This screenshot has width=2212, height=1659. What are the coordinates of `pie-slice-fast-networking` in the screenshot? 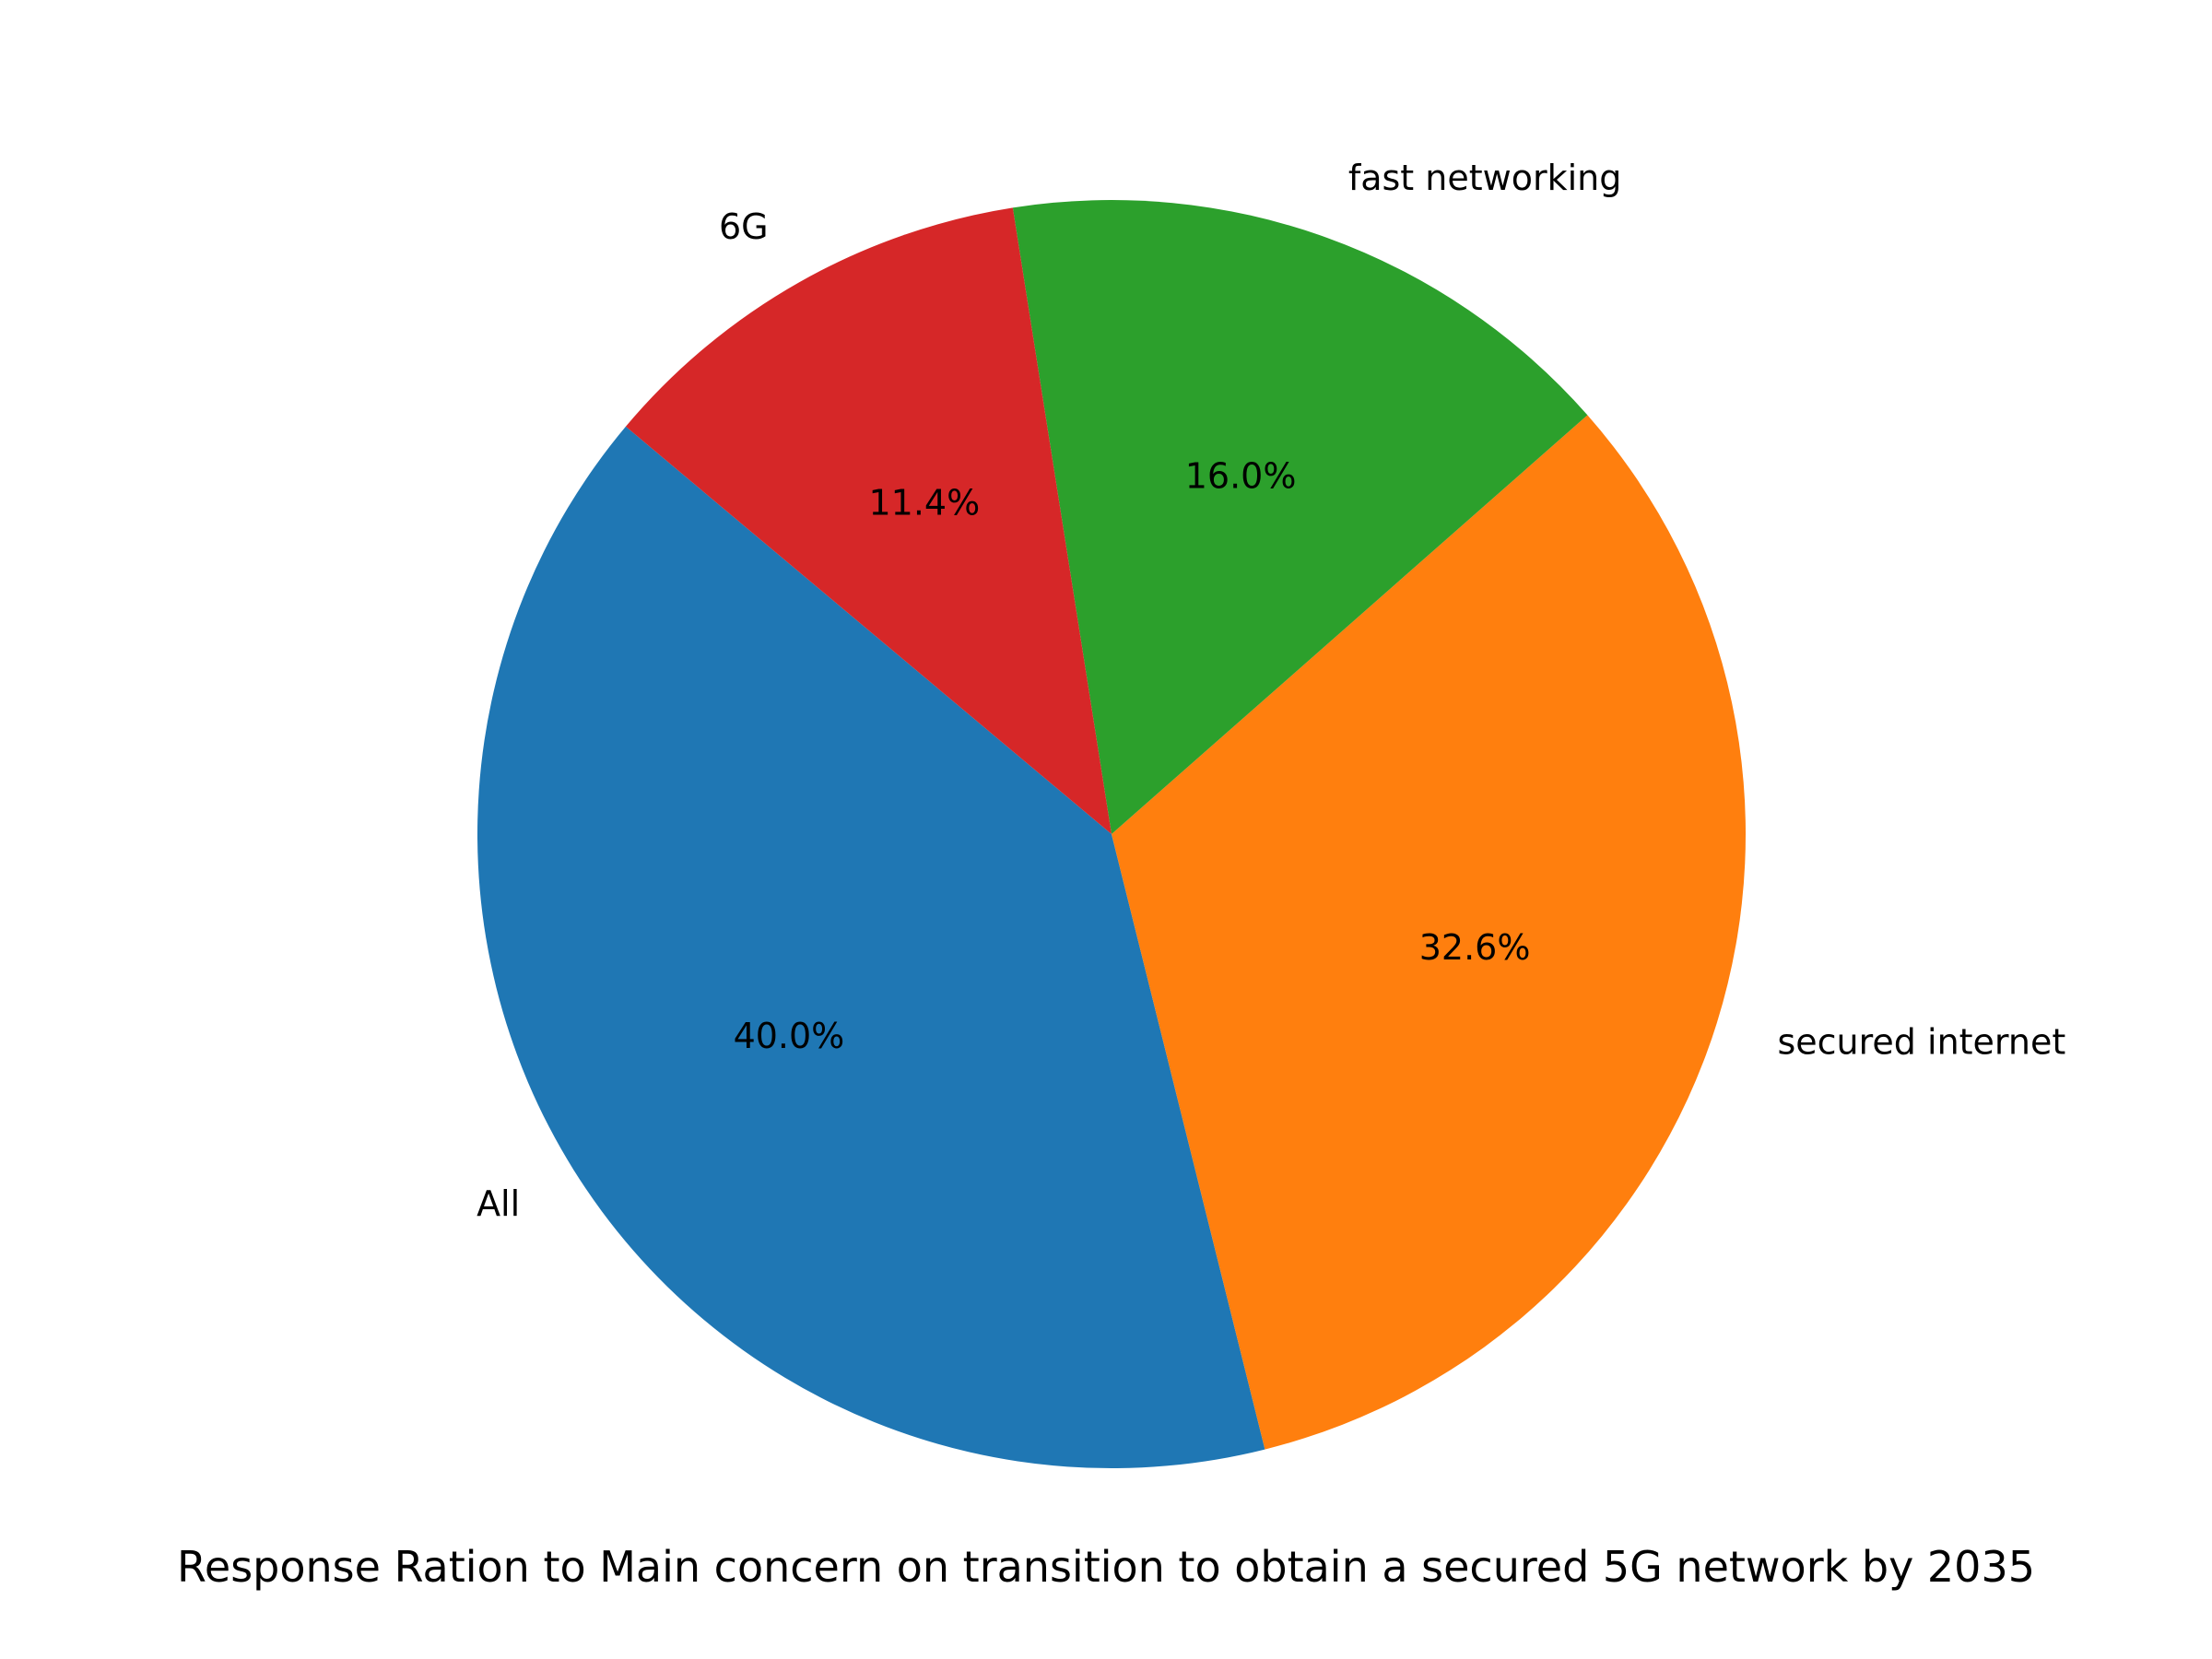 It's located at (1300, 517).